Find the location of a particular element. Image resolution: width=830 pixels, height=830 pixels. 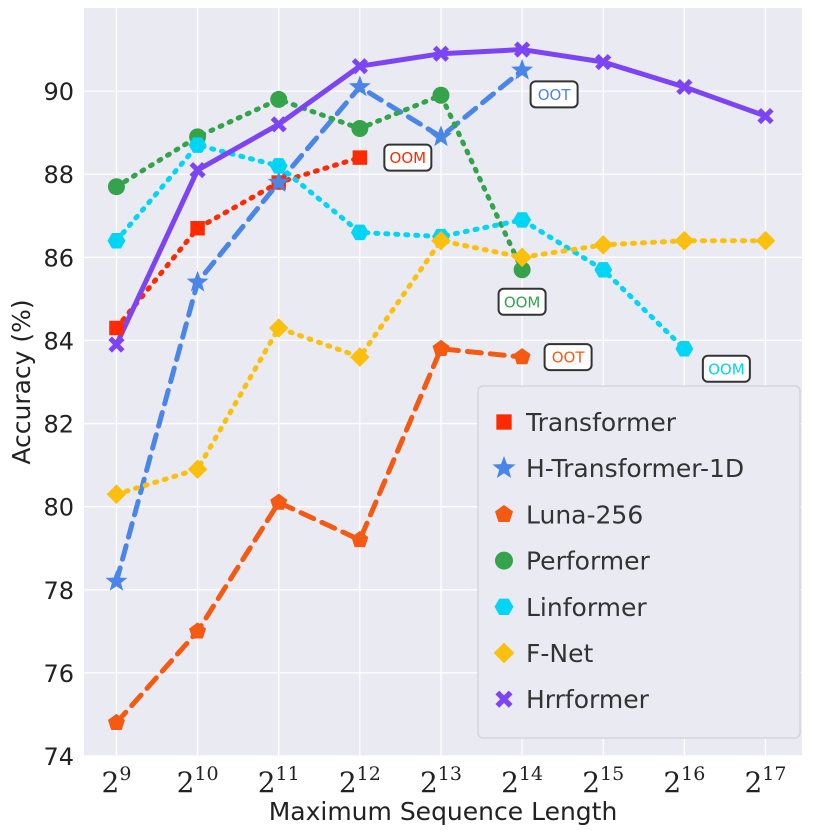

legend-item-h-transformer-1d: H-Transformer-1D is located at coordinates (618, 468).